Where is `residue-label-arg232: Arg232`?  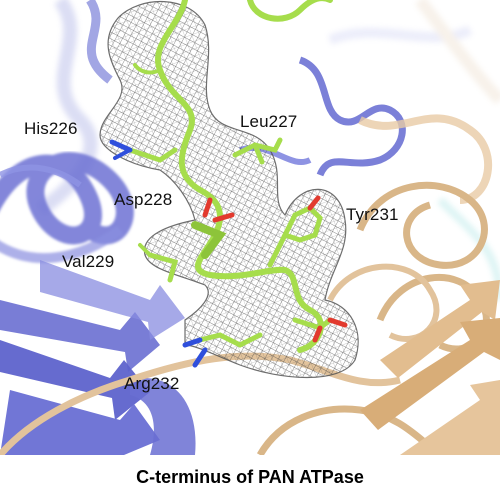
residue-label-arg232: Arg232 is located at coordinates (152, 383).